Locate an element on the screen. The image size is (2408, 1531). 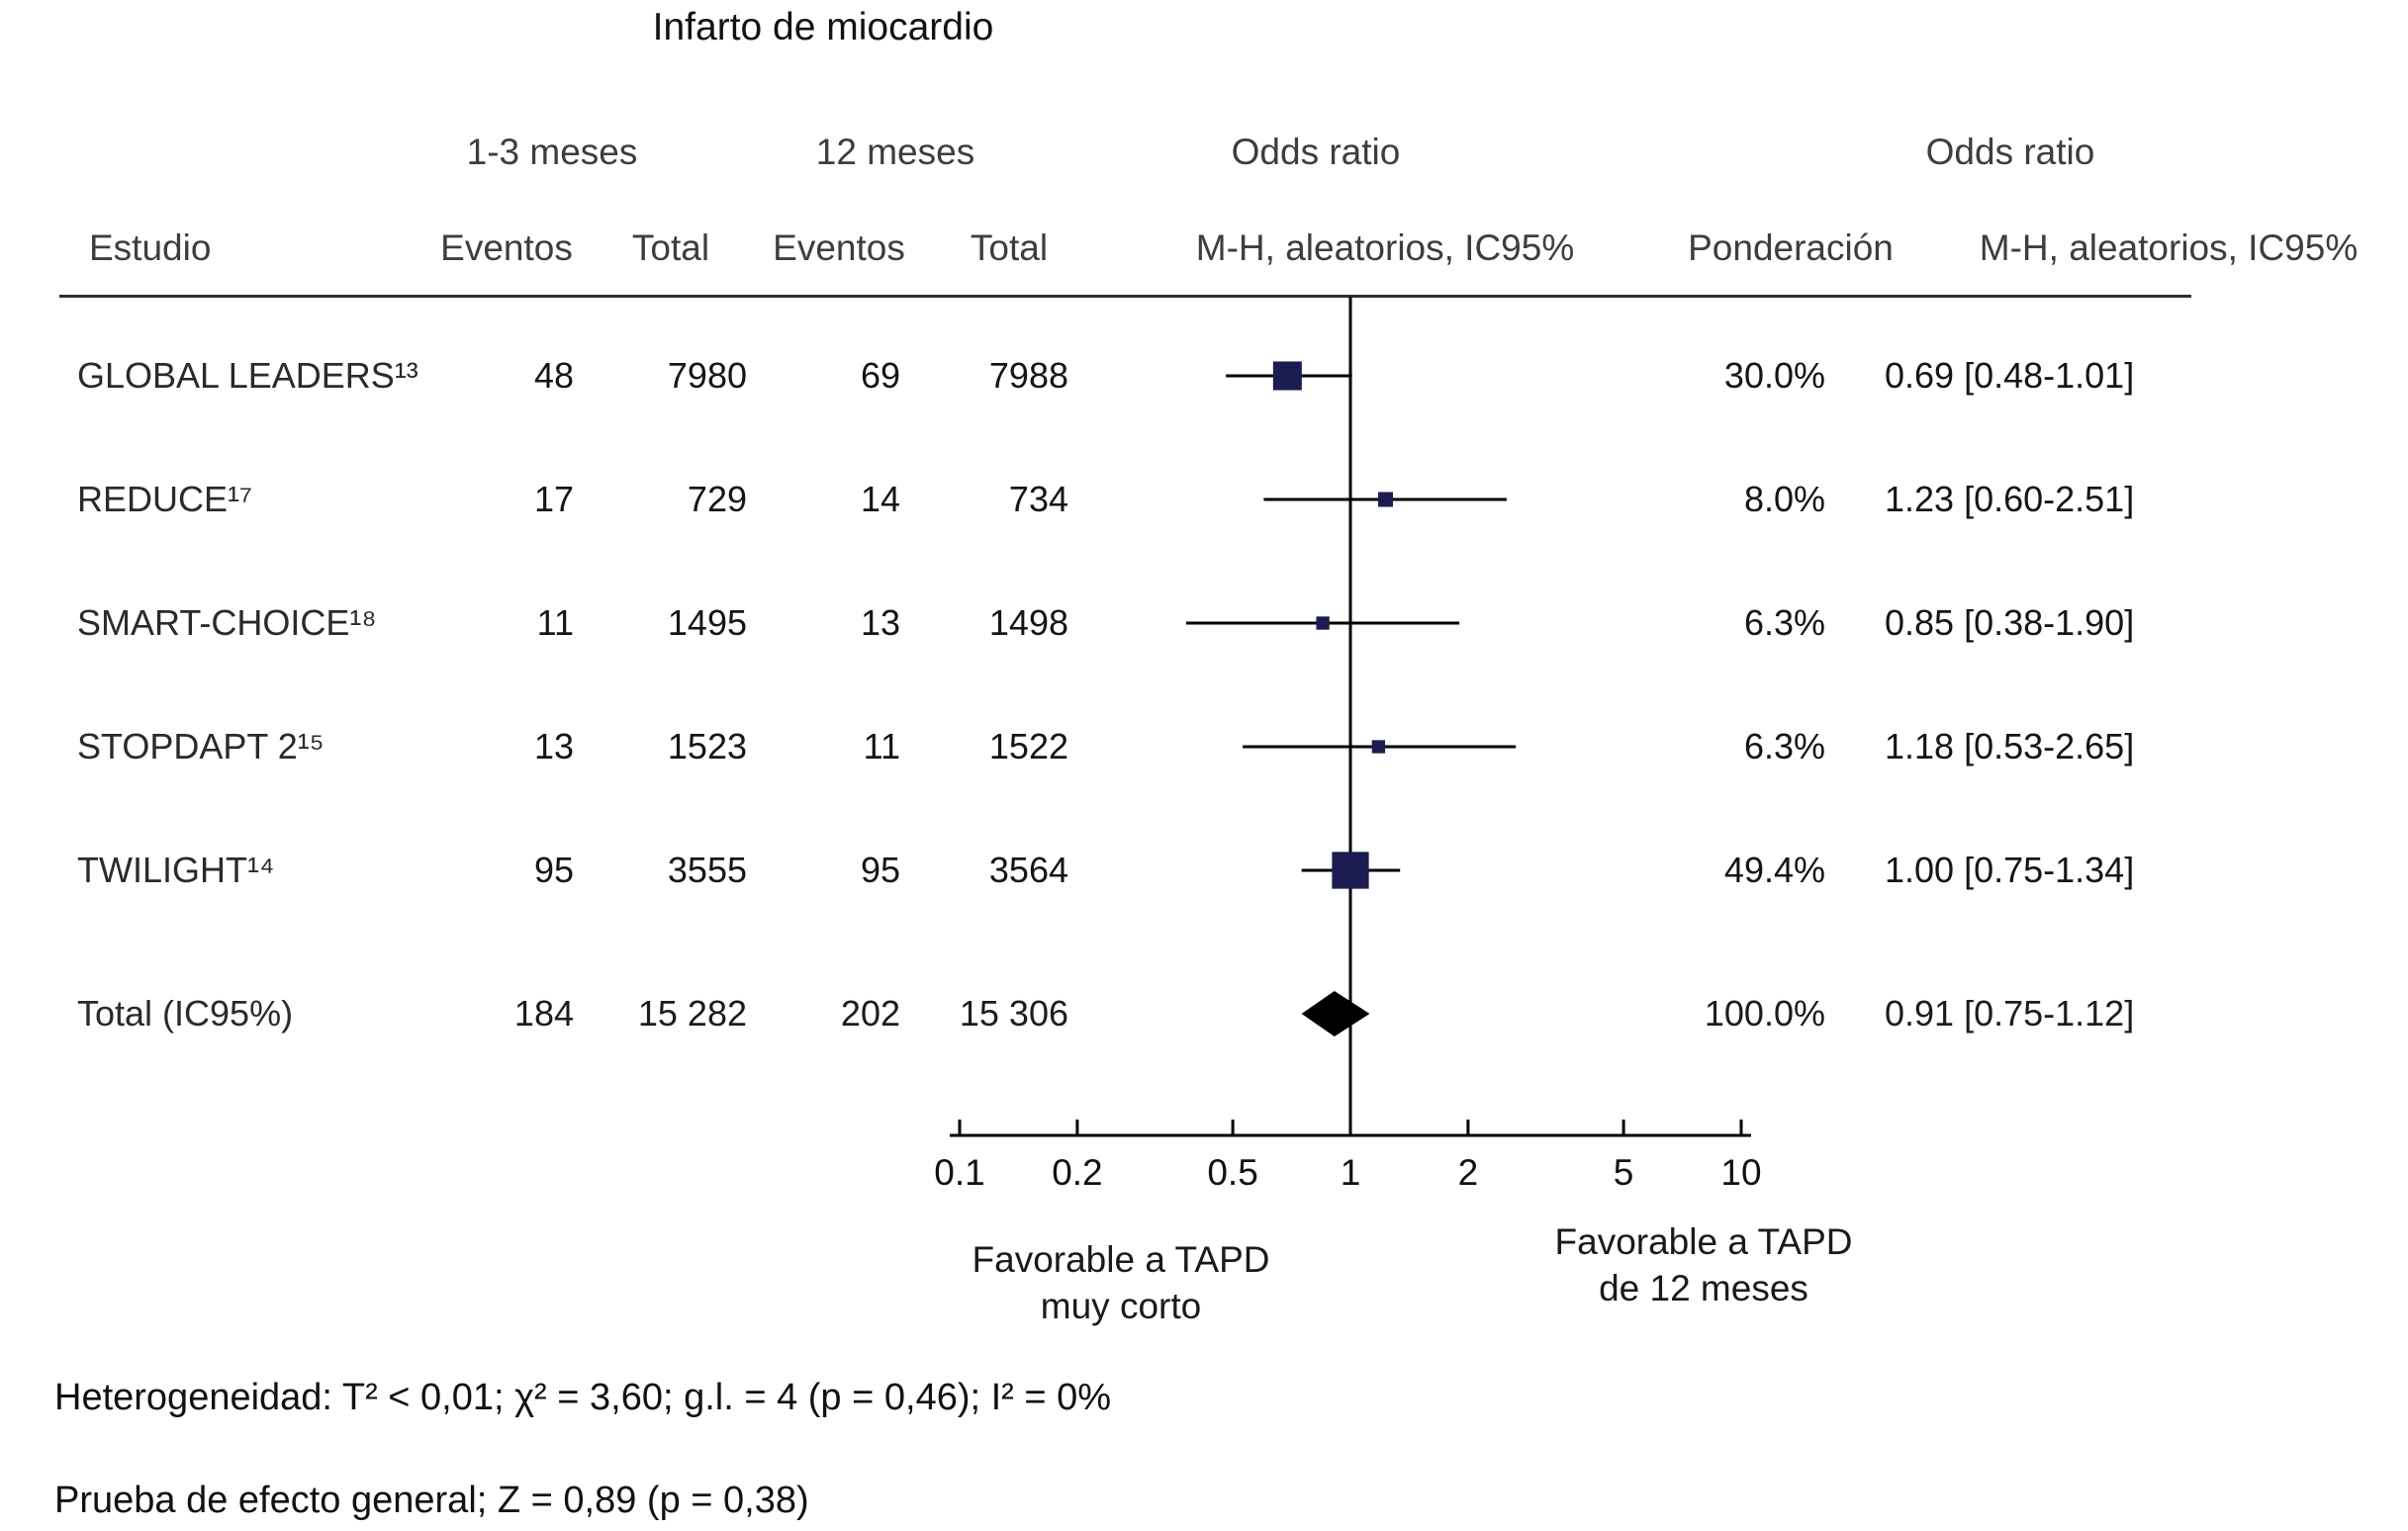
axis-tick-label: 0.2 is located at coordinates (1077, 1173).